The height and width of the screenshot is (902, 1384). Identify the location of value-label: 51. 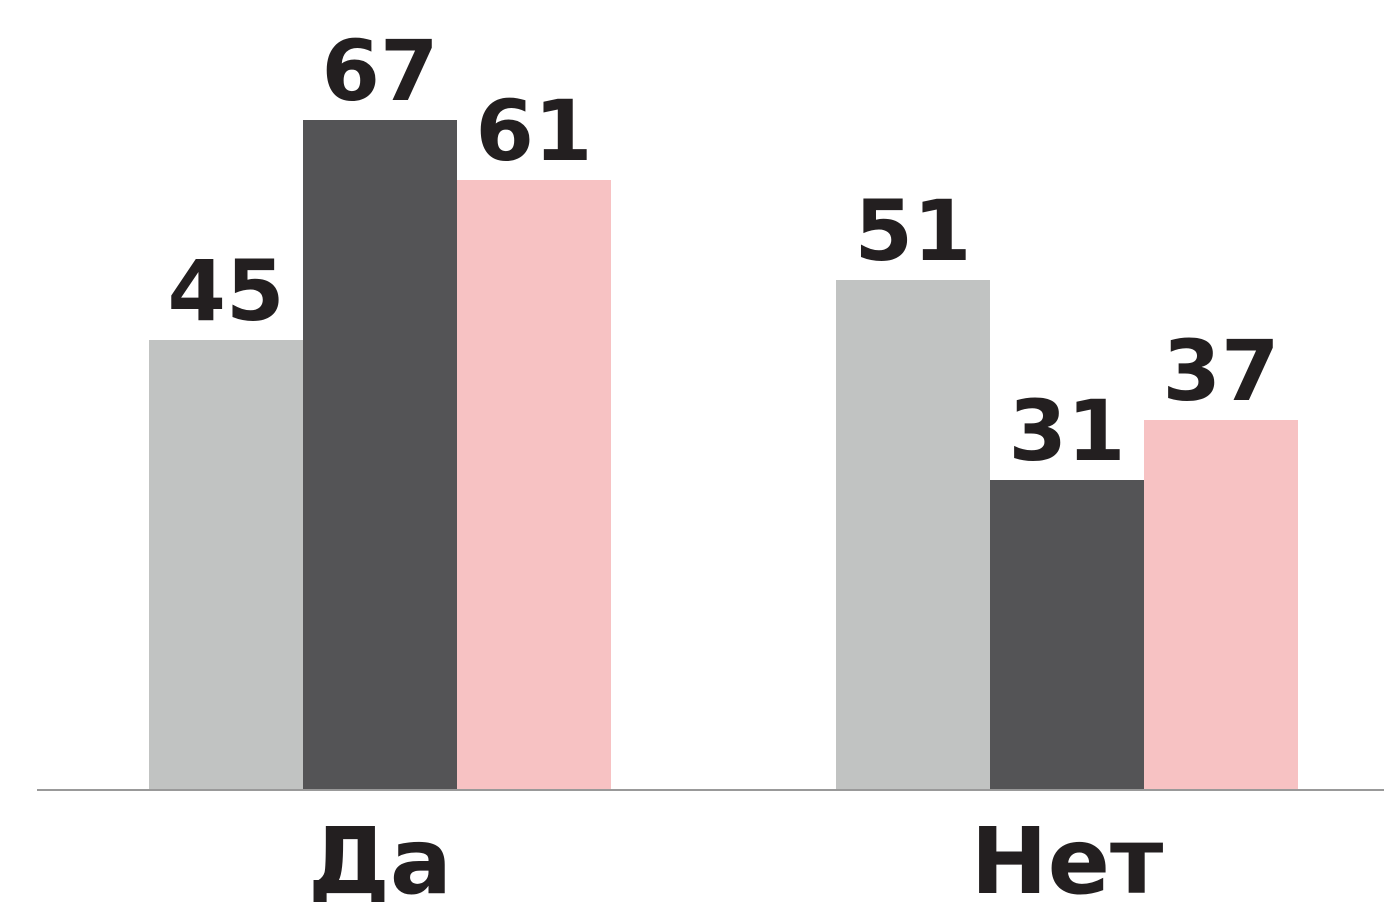
(913, 231).